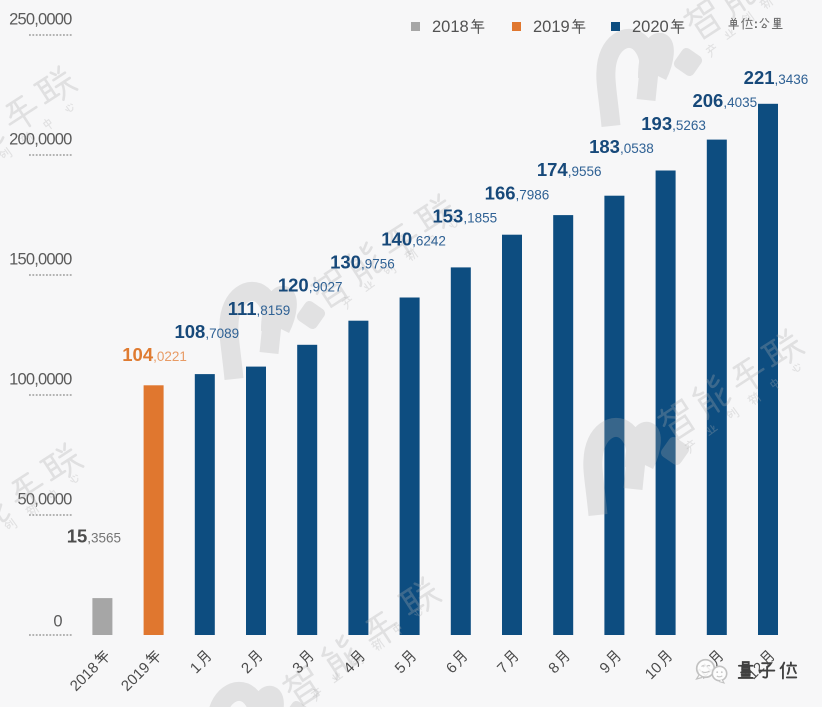 The width and height of the screenshot is (822, 707). What do you see at coordinates (673, 123) in the screenshot?
I see `svg-text: 193,5263` at bounding box center [673, 123].